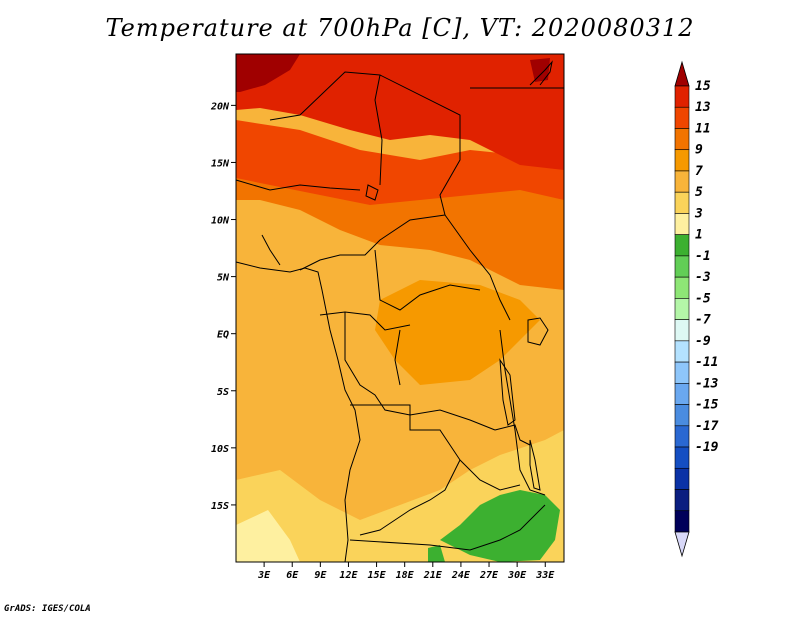 The height and width of the screenshot is (618, 800). What do you see at coordinates (703, 298) in the screenshot?
I see `colorbar-label: -5` at bounding box center [703, 298].